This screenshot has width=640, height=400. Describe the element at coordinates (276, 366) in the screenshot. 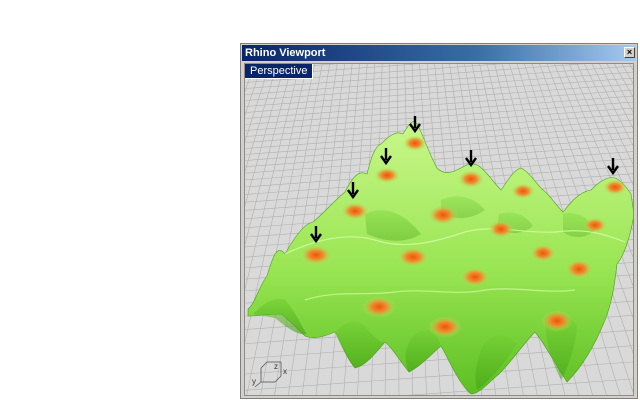

I see `axis-label-z: z` at that location.